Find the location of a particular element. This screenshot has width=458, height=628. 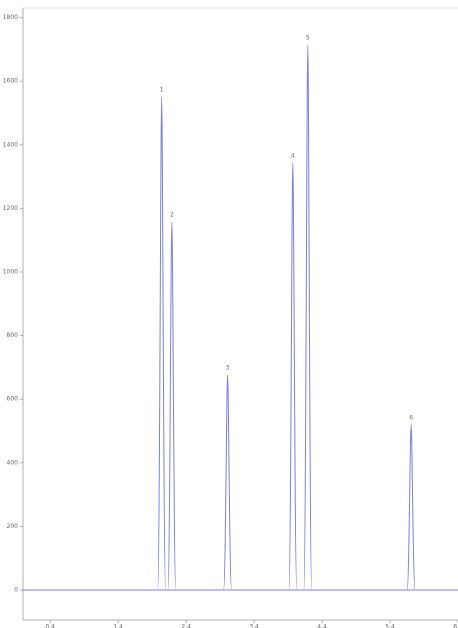

peak-label: 5 is located at coordinates (308, 37).